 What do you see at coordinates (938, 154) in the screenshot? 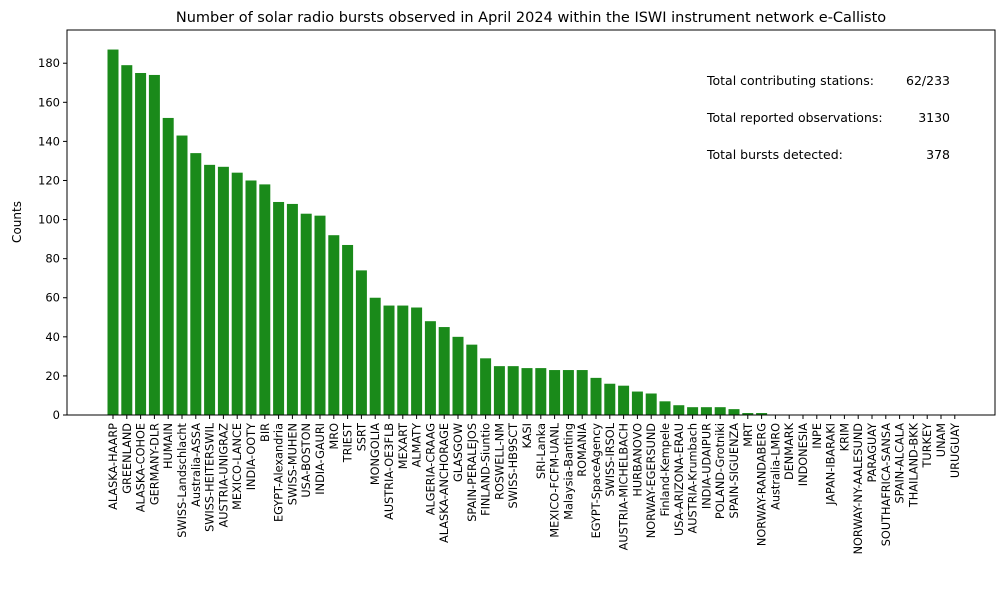
I see `annotation-value: 378` at bounding box center [938, 154].